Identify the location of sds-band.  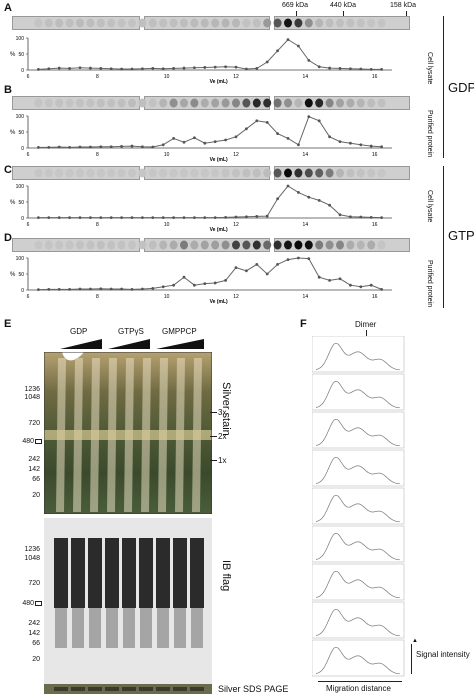
(95, 689).